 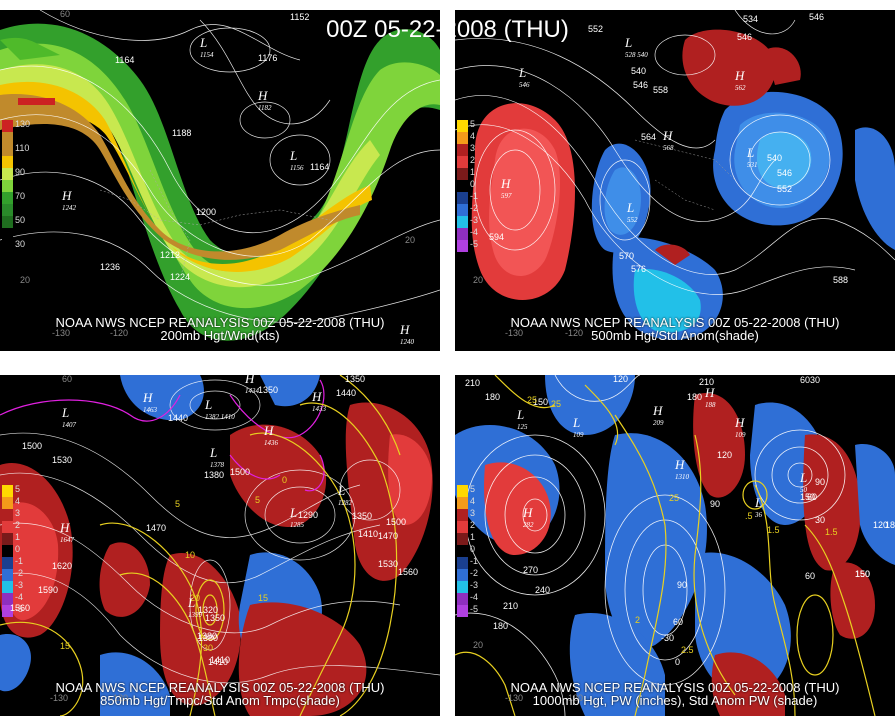 What do you see at coordinates (220, 335) in the screenshot?
I see `panel-subtitle: 200mb Hgt/Wnd(kts)` at bounding box center [220, 335].